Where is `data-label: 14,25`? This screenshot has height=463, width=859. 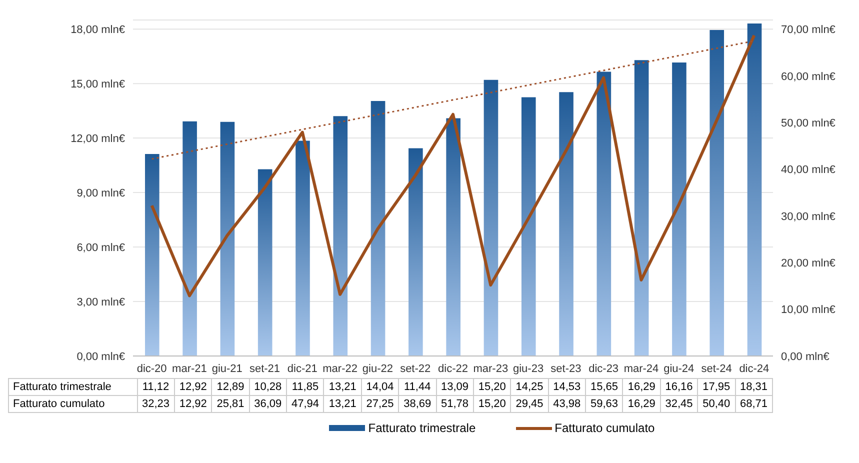
data-label: 14,25 is located at coordinates (529, 387).